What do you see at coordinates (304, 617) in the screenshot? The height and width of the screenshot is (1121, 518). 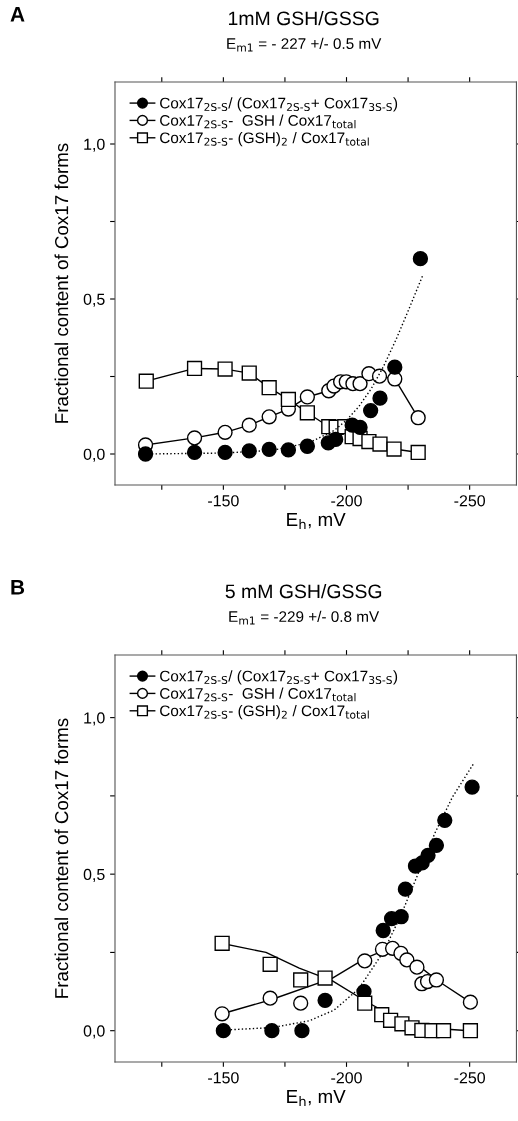 I see `chart-subtitle: E$_{m1}$ = -229 +/- 0.8 mV` at bounding box center [304, 617].